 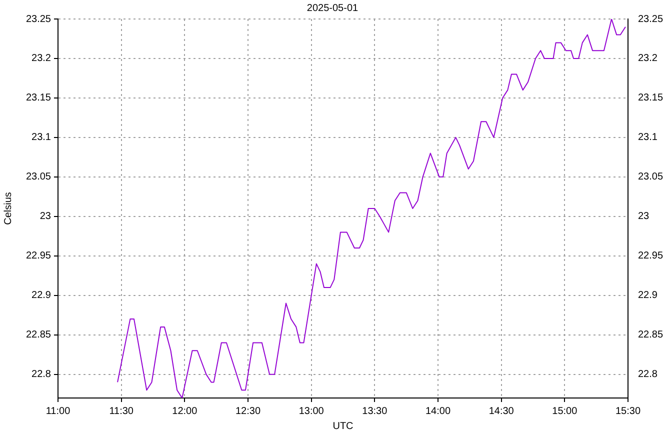 I want to click on y-axis-title: Celsius, so click(x=8, y=208).